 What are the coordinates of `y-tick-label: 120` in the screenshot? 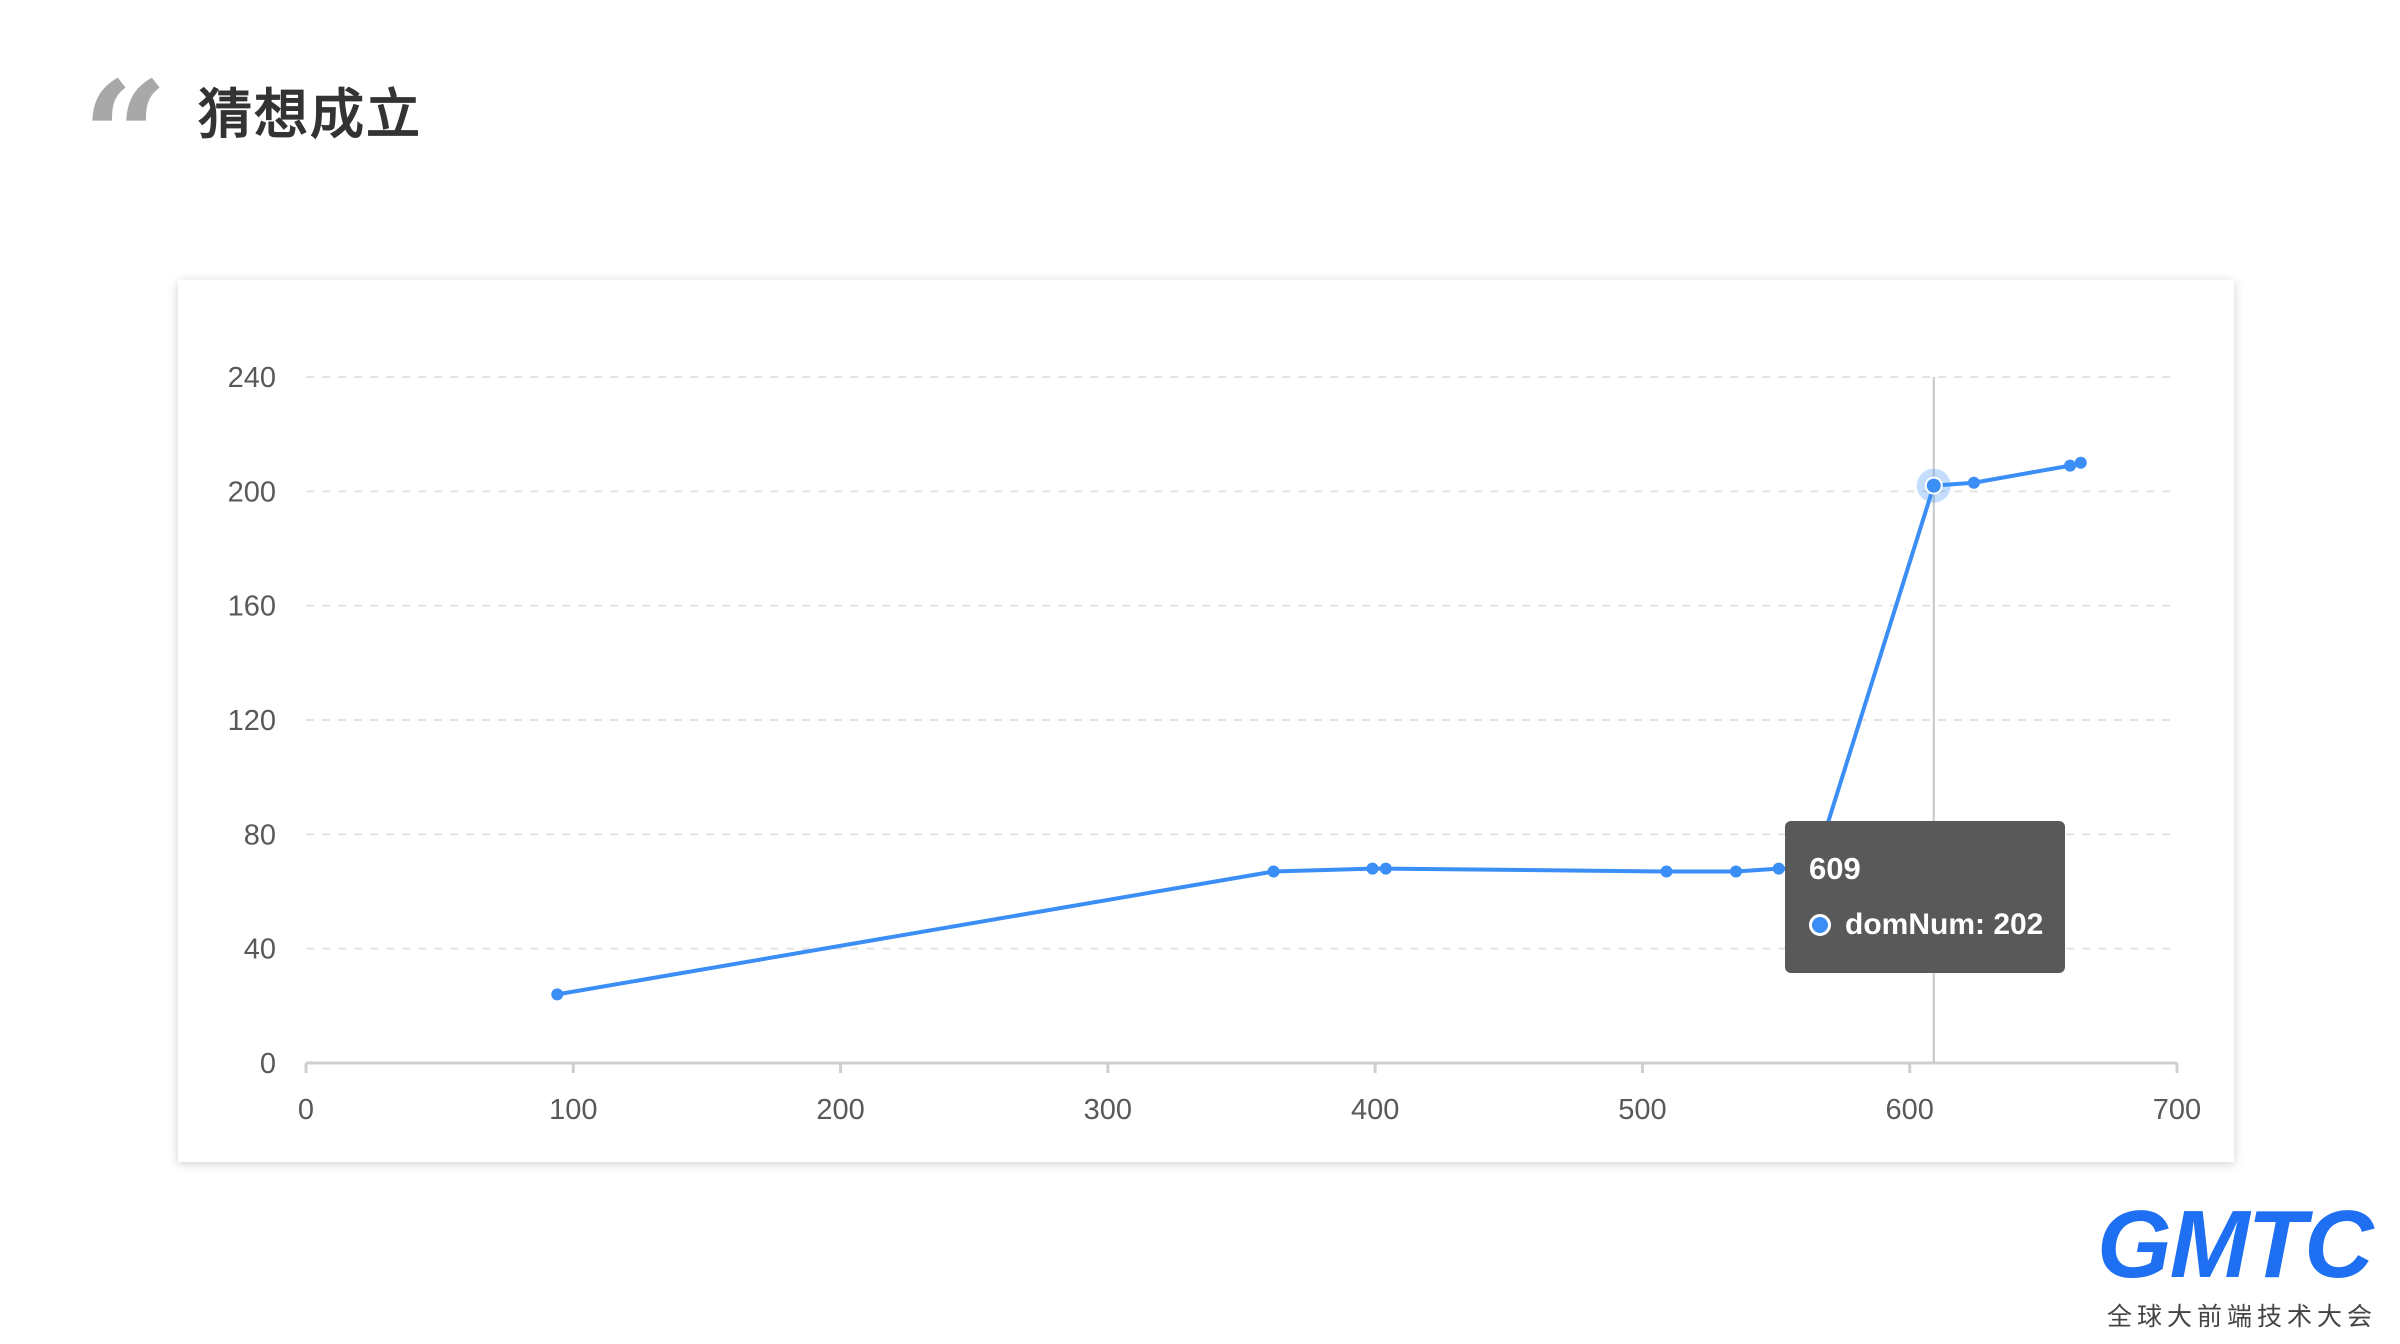 It's located at (252, 721).